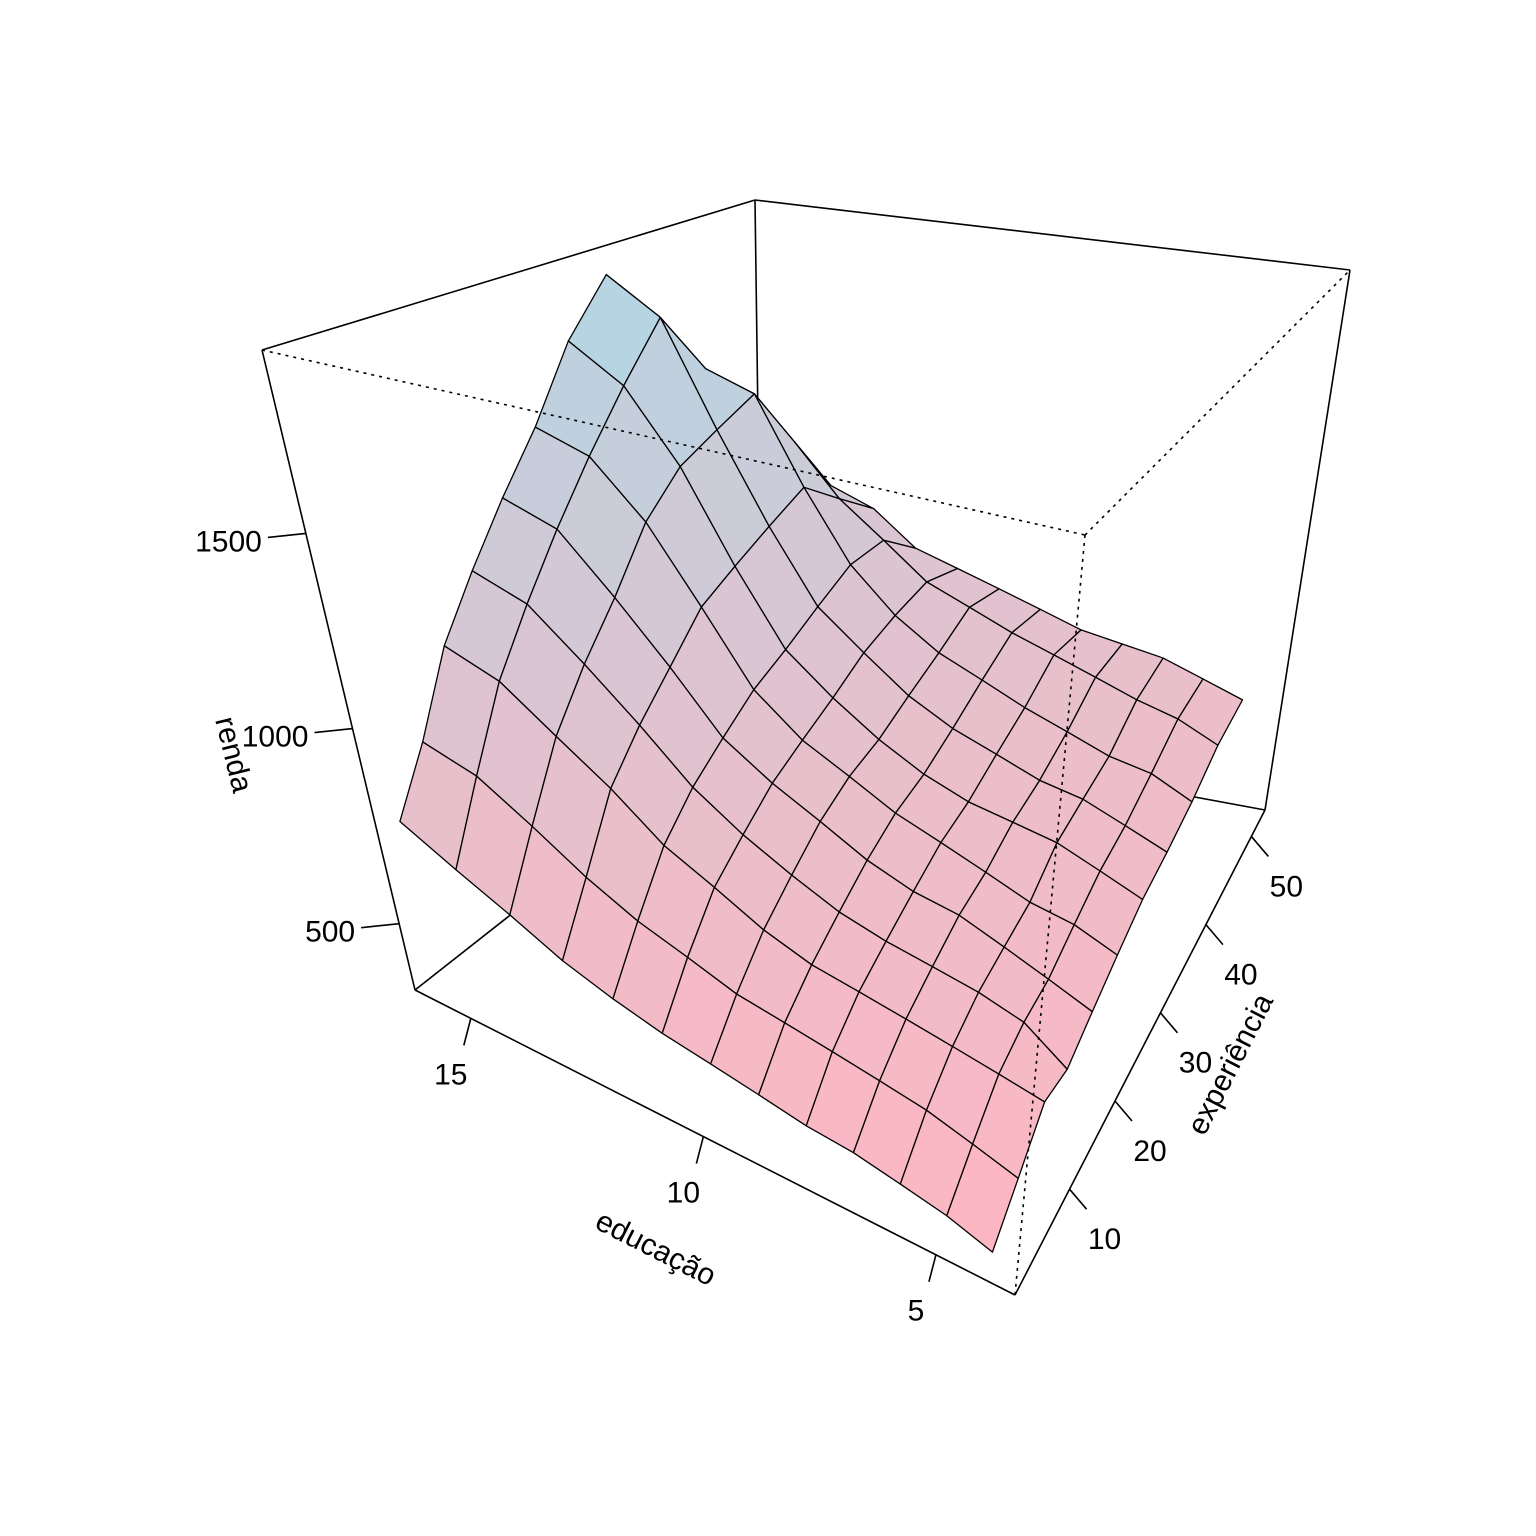 Image resolution: width=1536 pixels, height=1536 pixels. I want to click on z-tick-label: 500, so click(330, 932).